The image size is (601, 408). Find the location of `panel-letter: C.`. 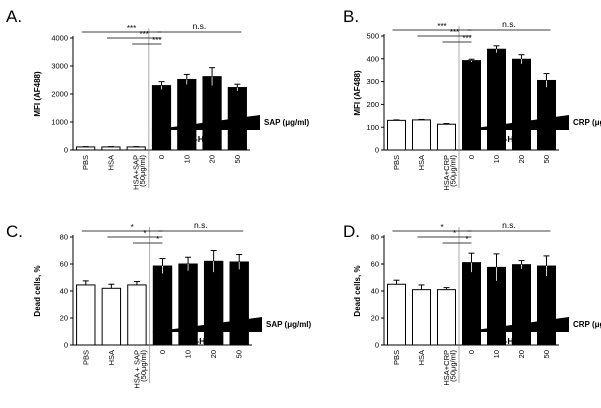

panel-letter: C. is located at coordinates (14, 231).